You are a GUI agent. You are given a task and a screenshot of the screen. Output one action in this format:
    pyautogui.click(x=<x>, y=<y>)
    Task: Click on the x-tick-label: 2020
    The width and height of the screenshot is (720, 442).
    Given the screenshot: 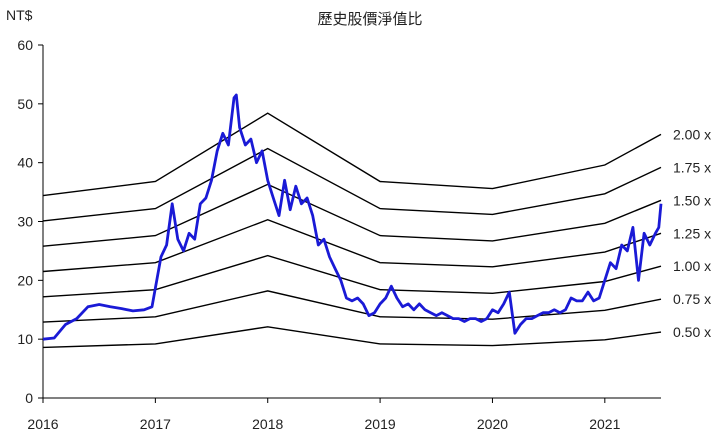 What is the action you would take?
    pyautogui.click(x=492, y=424)
    